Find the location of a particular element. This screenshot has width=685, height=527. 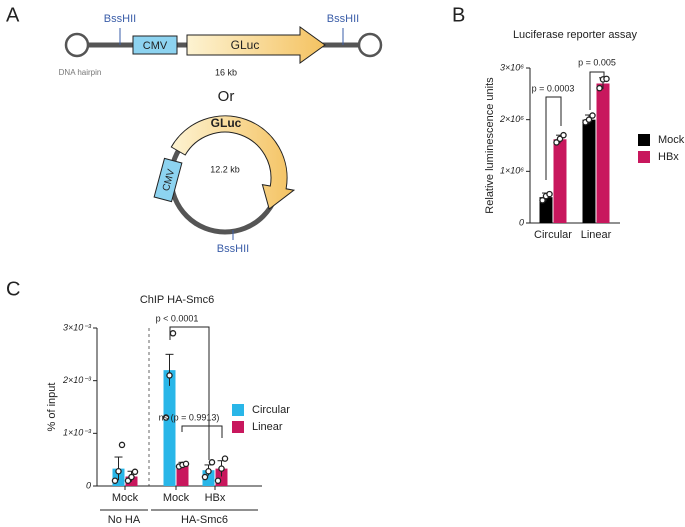

y-axis-label: Relative luminescence units is located at coordinates (490, 145).